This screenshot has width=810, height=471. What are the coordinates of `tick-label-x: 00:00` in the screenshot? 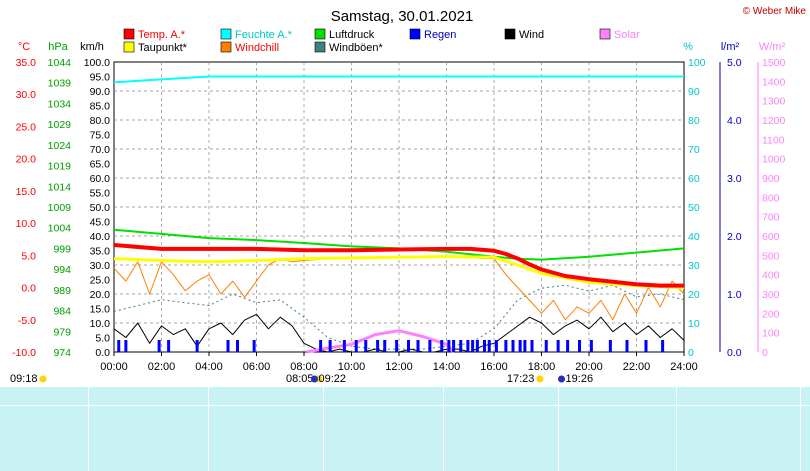 It's located at (114, 367).